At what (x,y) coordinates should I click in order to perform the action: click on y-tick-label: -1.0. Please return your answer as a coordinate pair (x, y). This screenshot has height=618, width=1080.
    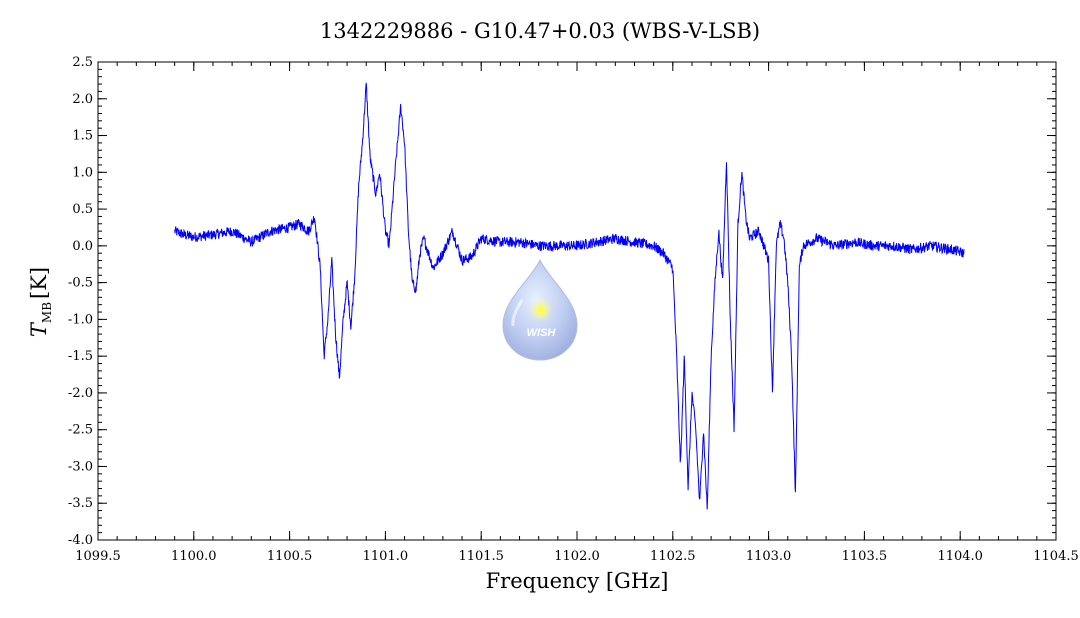
    Looking at the image, I should click on (80, 319).